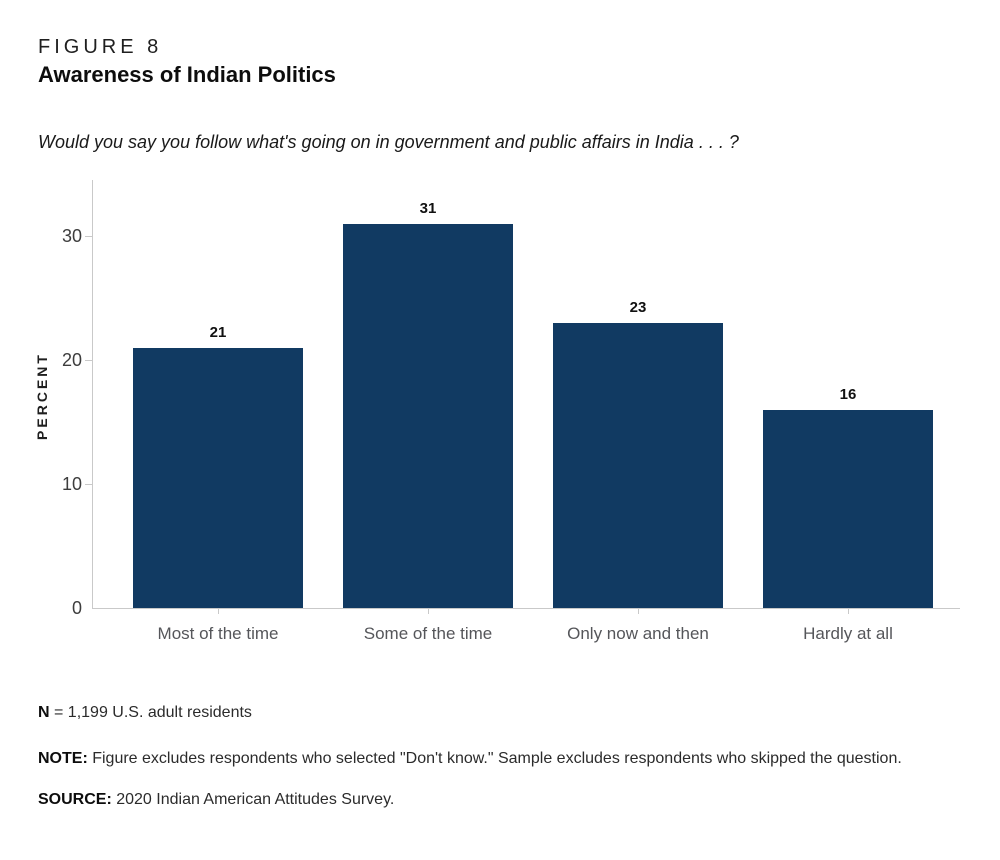 The image size is (1000, 860). What do you see at coordinates (848, 394) in the screenshot?
I see `bar-value-label: 16` at bounding box center [848, 394].